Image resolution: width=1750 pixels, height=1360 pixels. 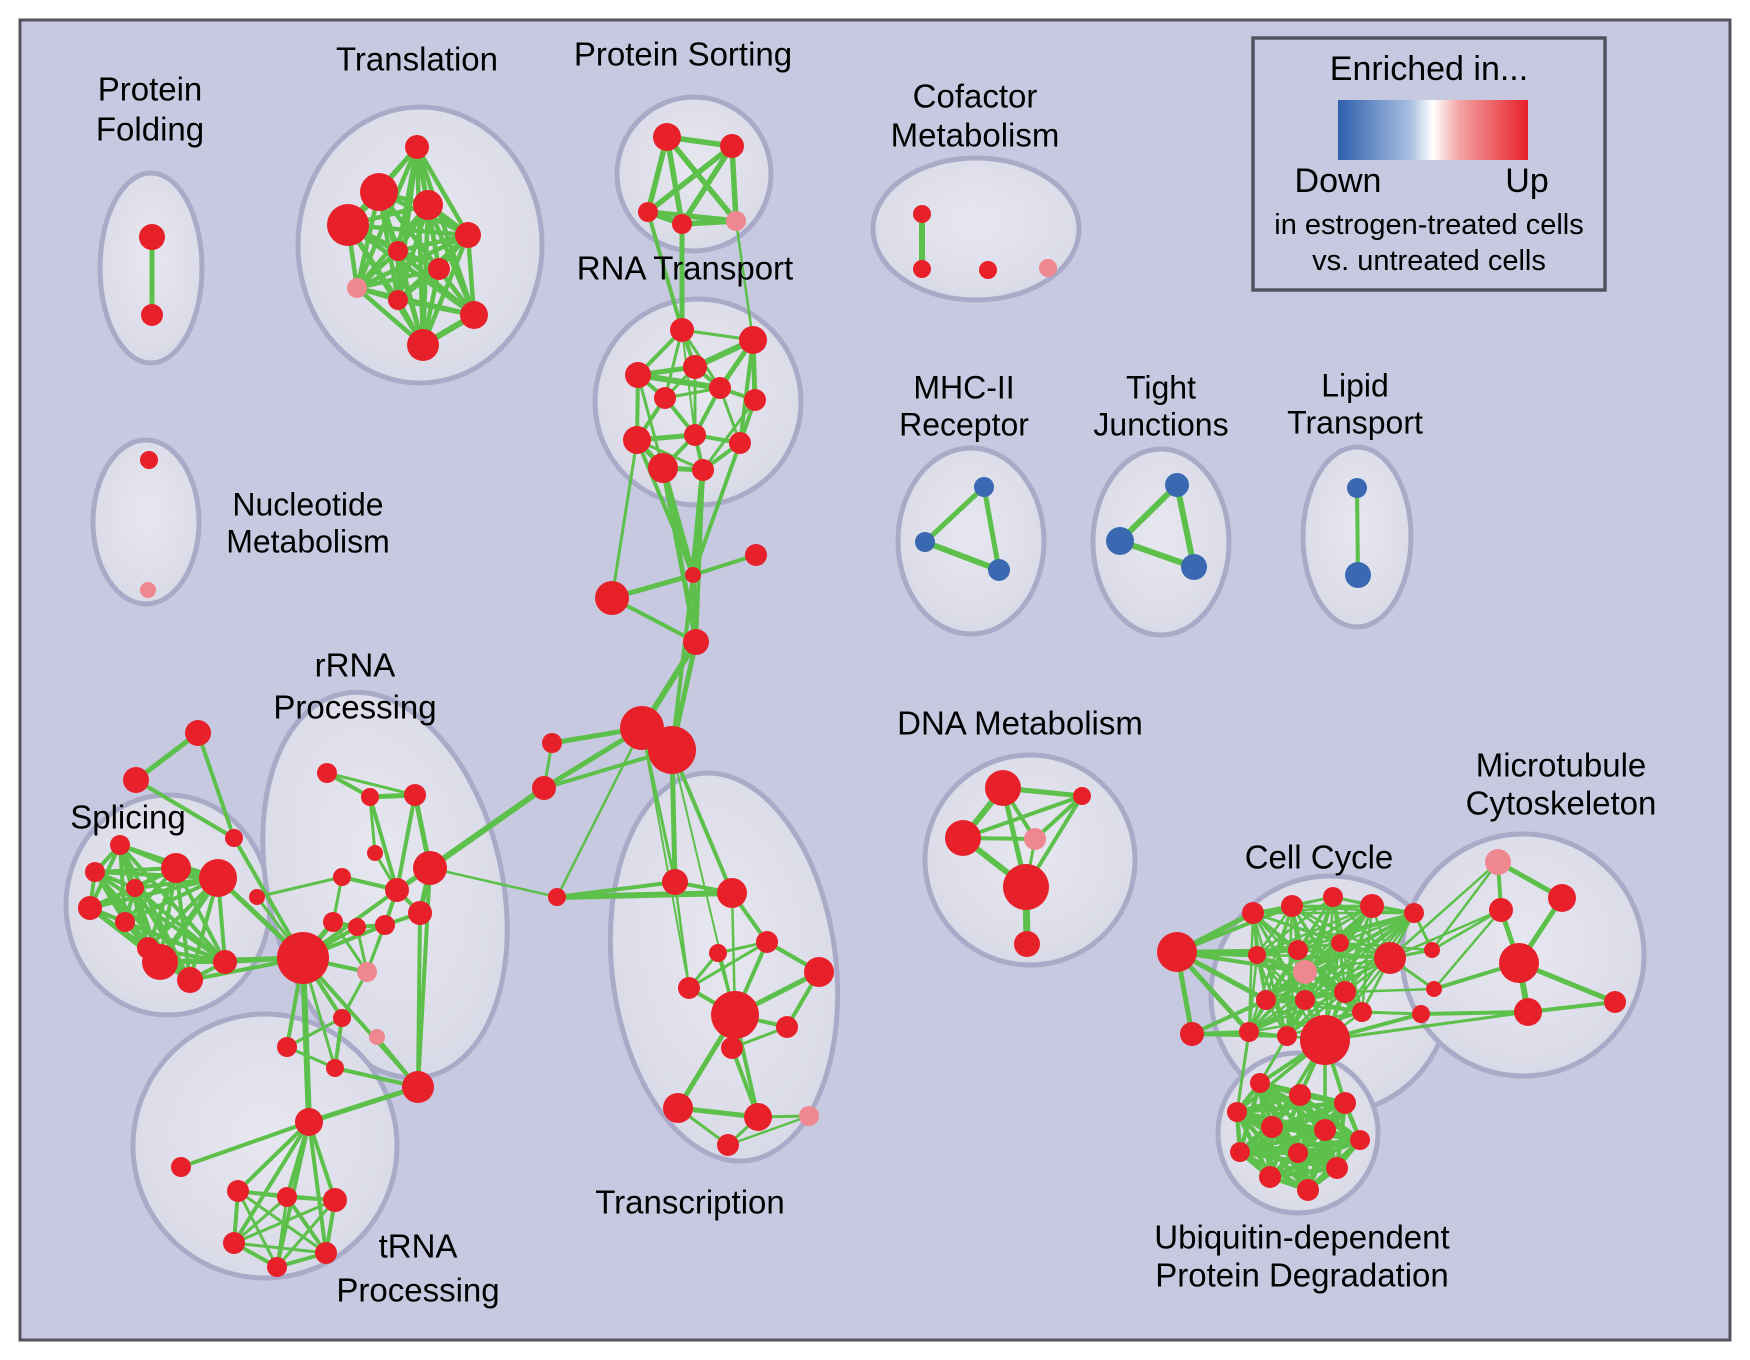 I want to click on cluster-nucleotide-label: Metabolism, so click(x=308, y=541).